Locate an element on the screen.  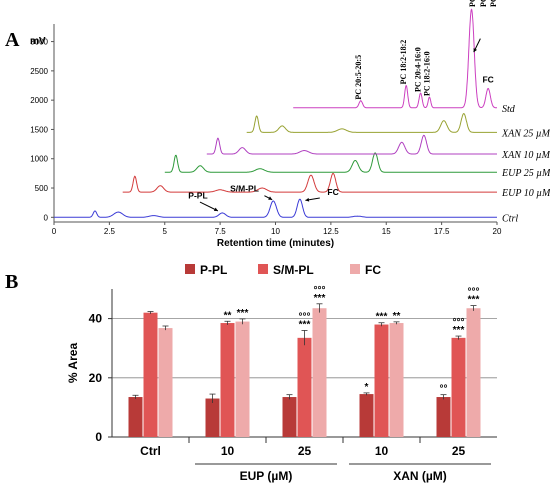
y-tick-label: 1500 is located at coordinates (39, 129).